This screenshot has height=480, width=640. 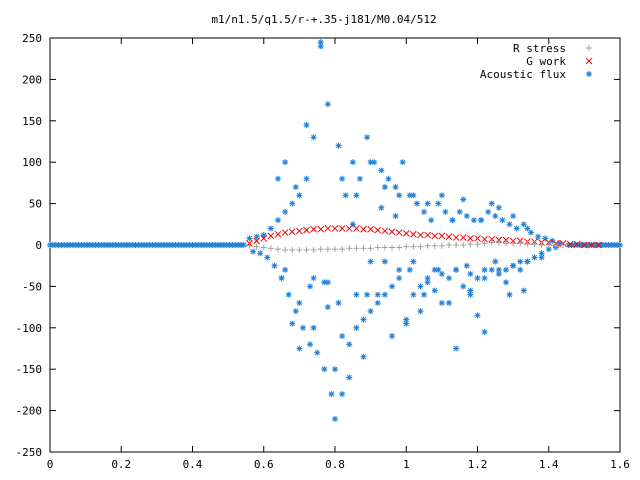 What do you see at coordinates (478, 464) in the screenshot?
I see `x-tick-label: 1.2` at bounding box center [478, 464].